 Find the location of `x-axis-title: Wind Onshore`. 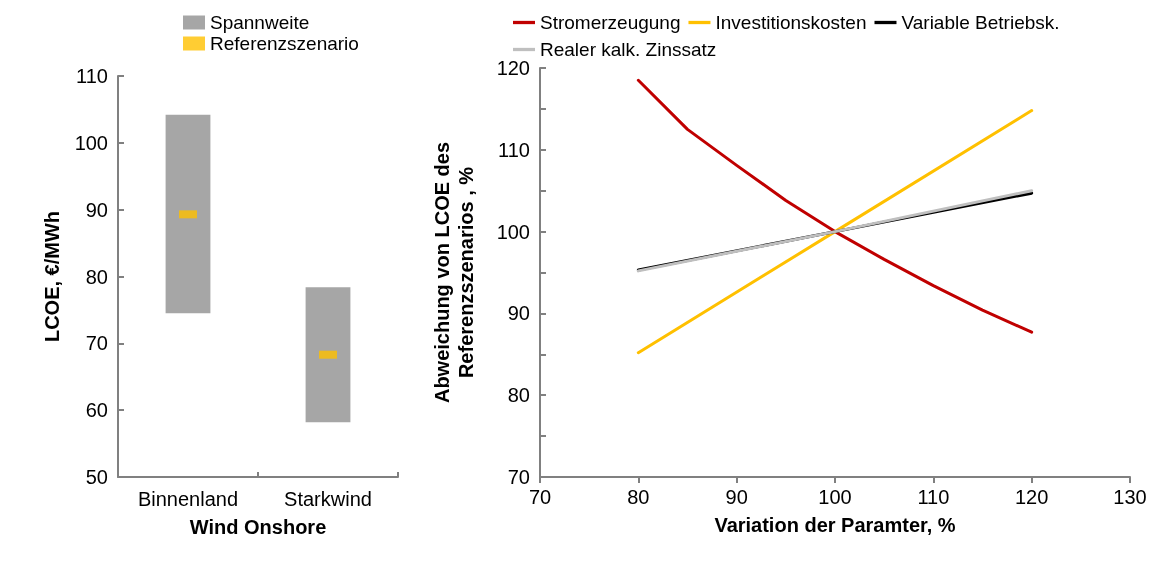

x-axis-title: Wind Onshore is located at coordinates (258, 527).